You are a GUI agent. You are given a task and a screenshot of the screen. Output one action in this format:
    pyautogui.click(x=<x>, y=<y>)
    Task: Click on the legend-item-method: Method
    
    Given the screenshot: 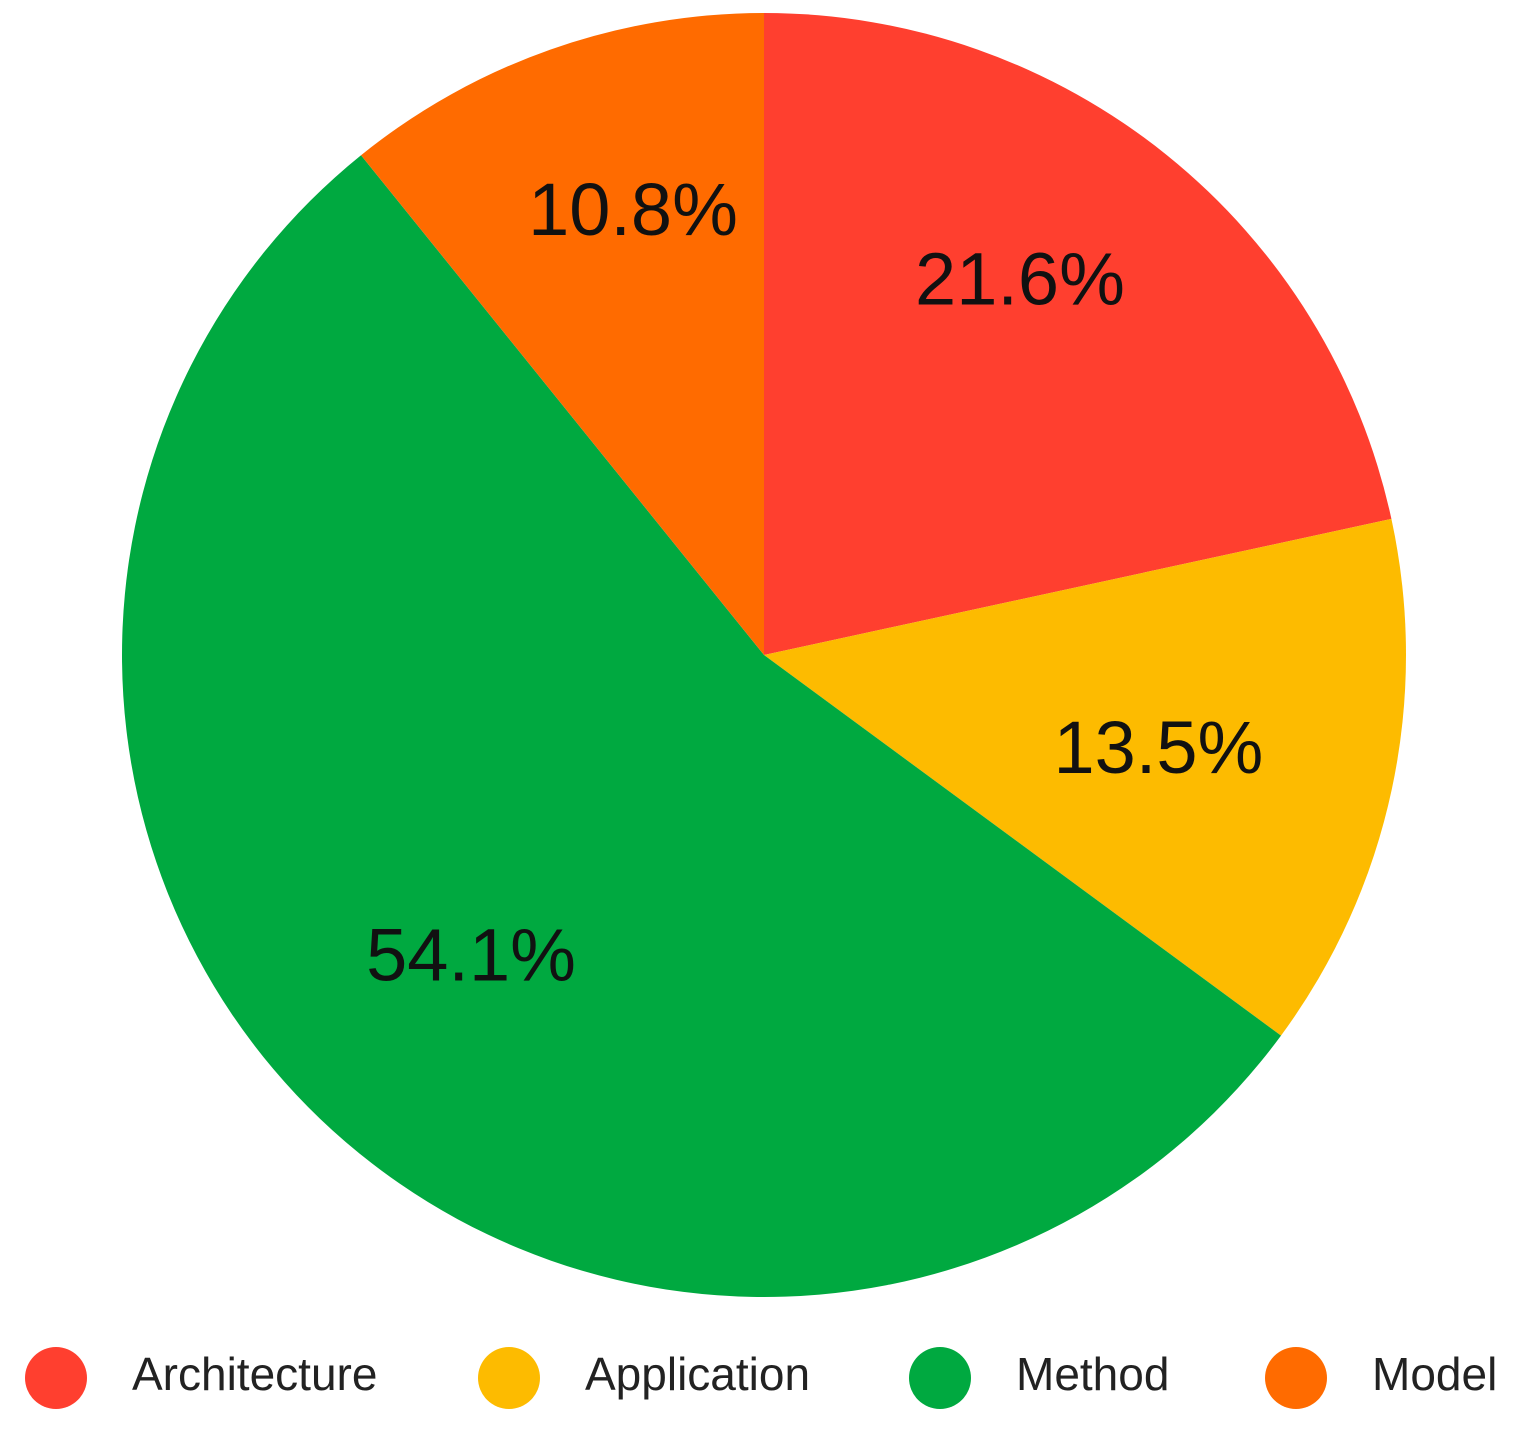 What is the action you would take?
    pyautogui.click(x=1039, y=1378)
    